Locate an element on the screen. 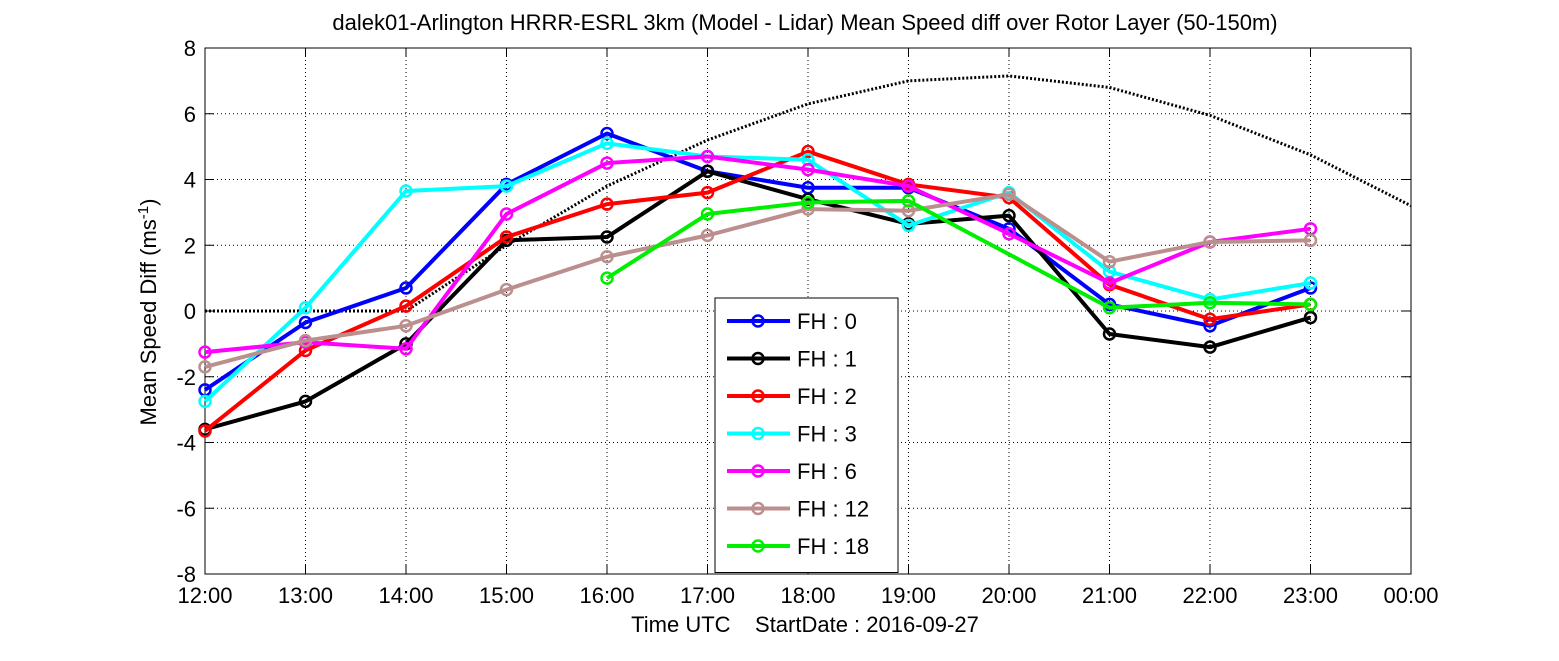 This screenshot has width=1559, height=661. x-tick-label: 00:00 is located at coordinates (1410, 595).